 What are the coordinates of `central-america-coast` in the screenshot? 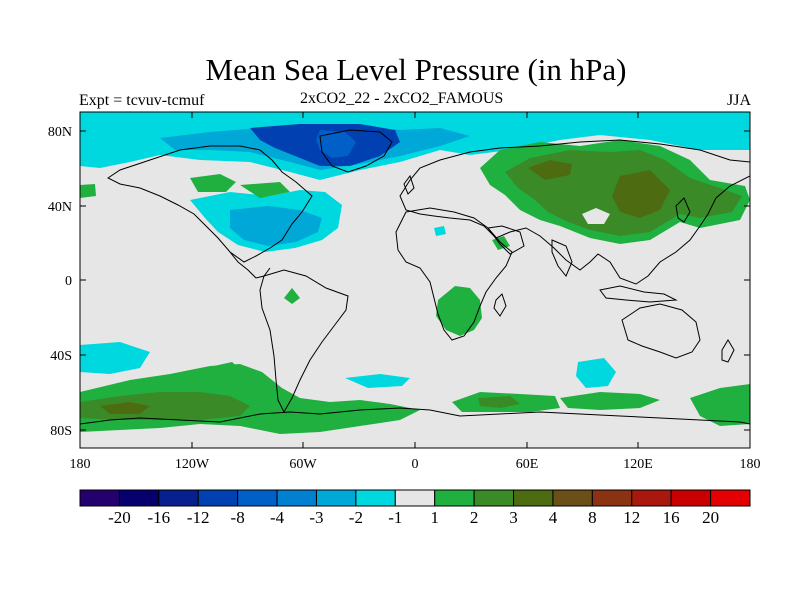 It's located at (250, 265).